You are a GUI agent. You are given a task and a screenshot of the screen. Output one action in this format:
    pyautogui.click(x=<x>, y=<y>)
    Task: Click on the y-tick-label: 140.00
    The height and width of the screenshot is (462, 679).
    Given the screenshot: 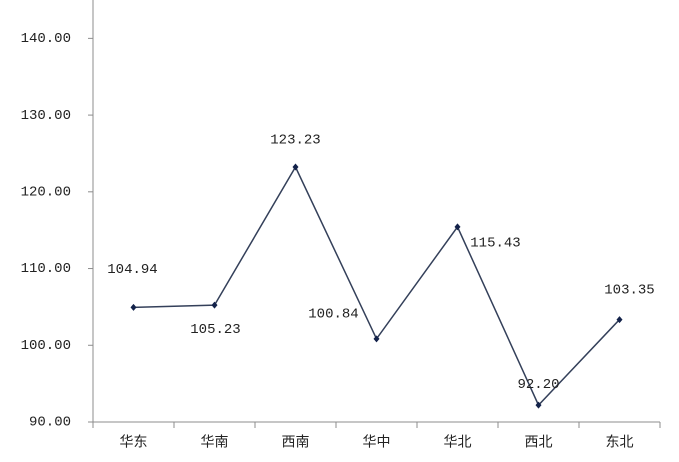 What is the action you would take?
    pyautogui.click(x=46, y=39)
    